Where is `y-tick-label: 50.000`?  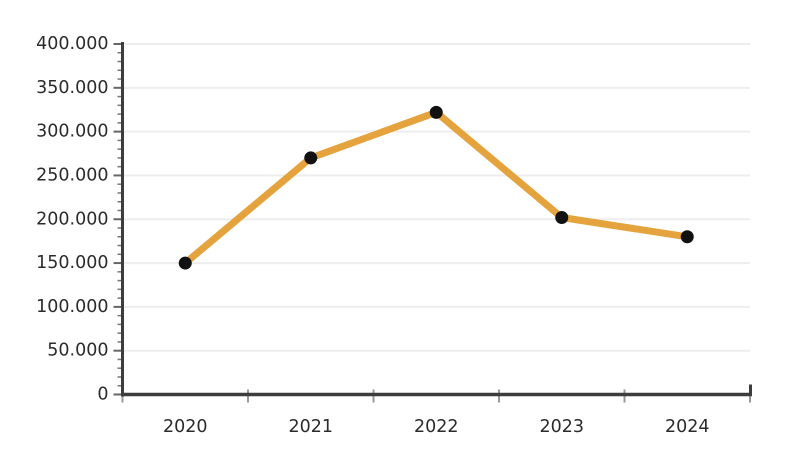 y-tick-label: 50.000 is located at coordinates (77, 351).